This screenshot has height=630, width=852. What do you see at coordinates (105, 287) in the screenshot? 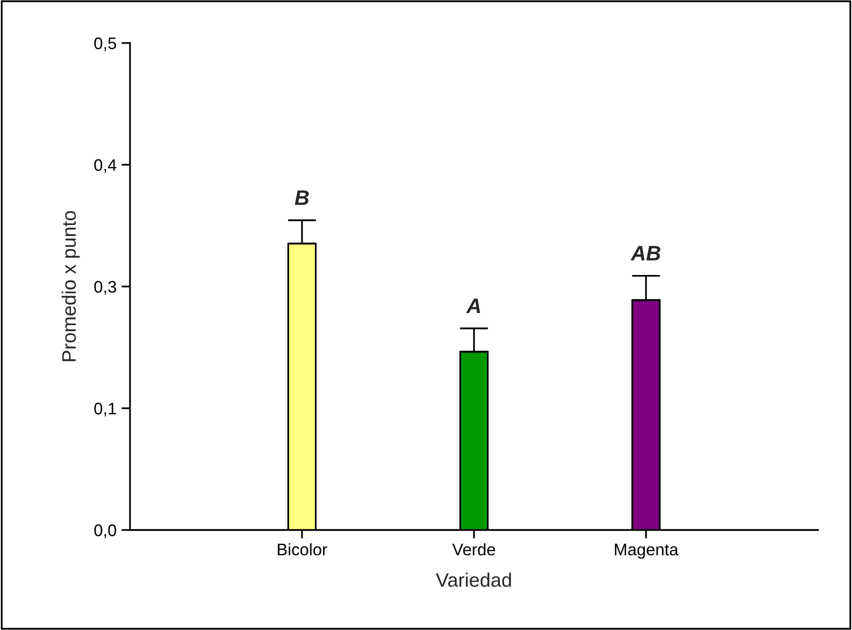
I see `y-tick-label: 0,3` at bounding box center [105, 287].